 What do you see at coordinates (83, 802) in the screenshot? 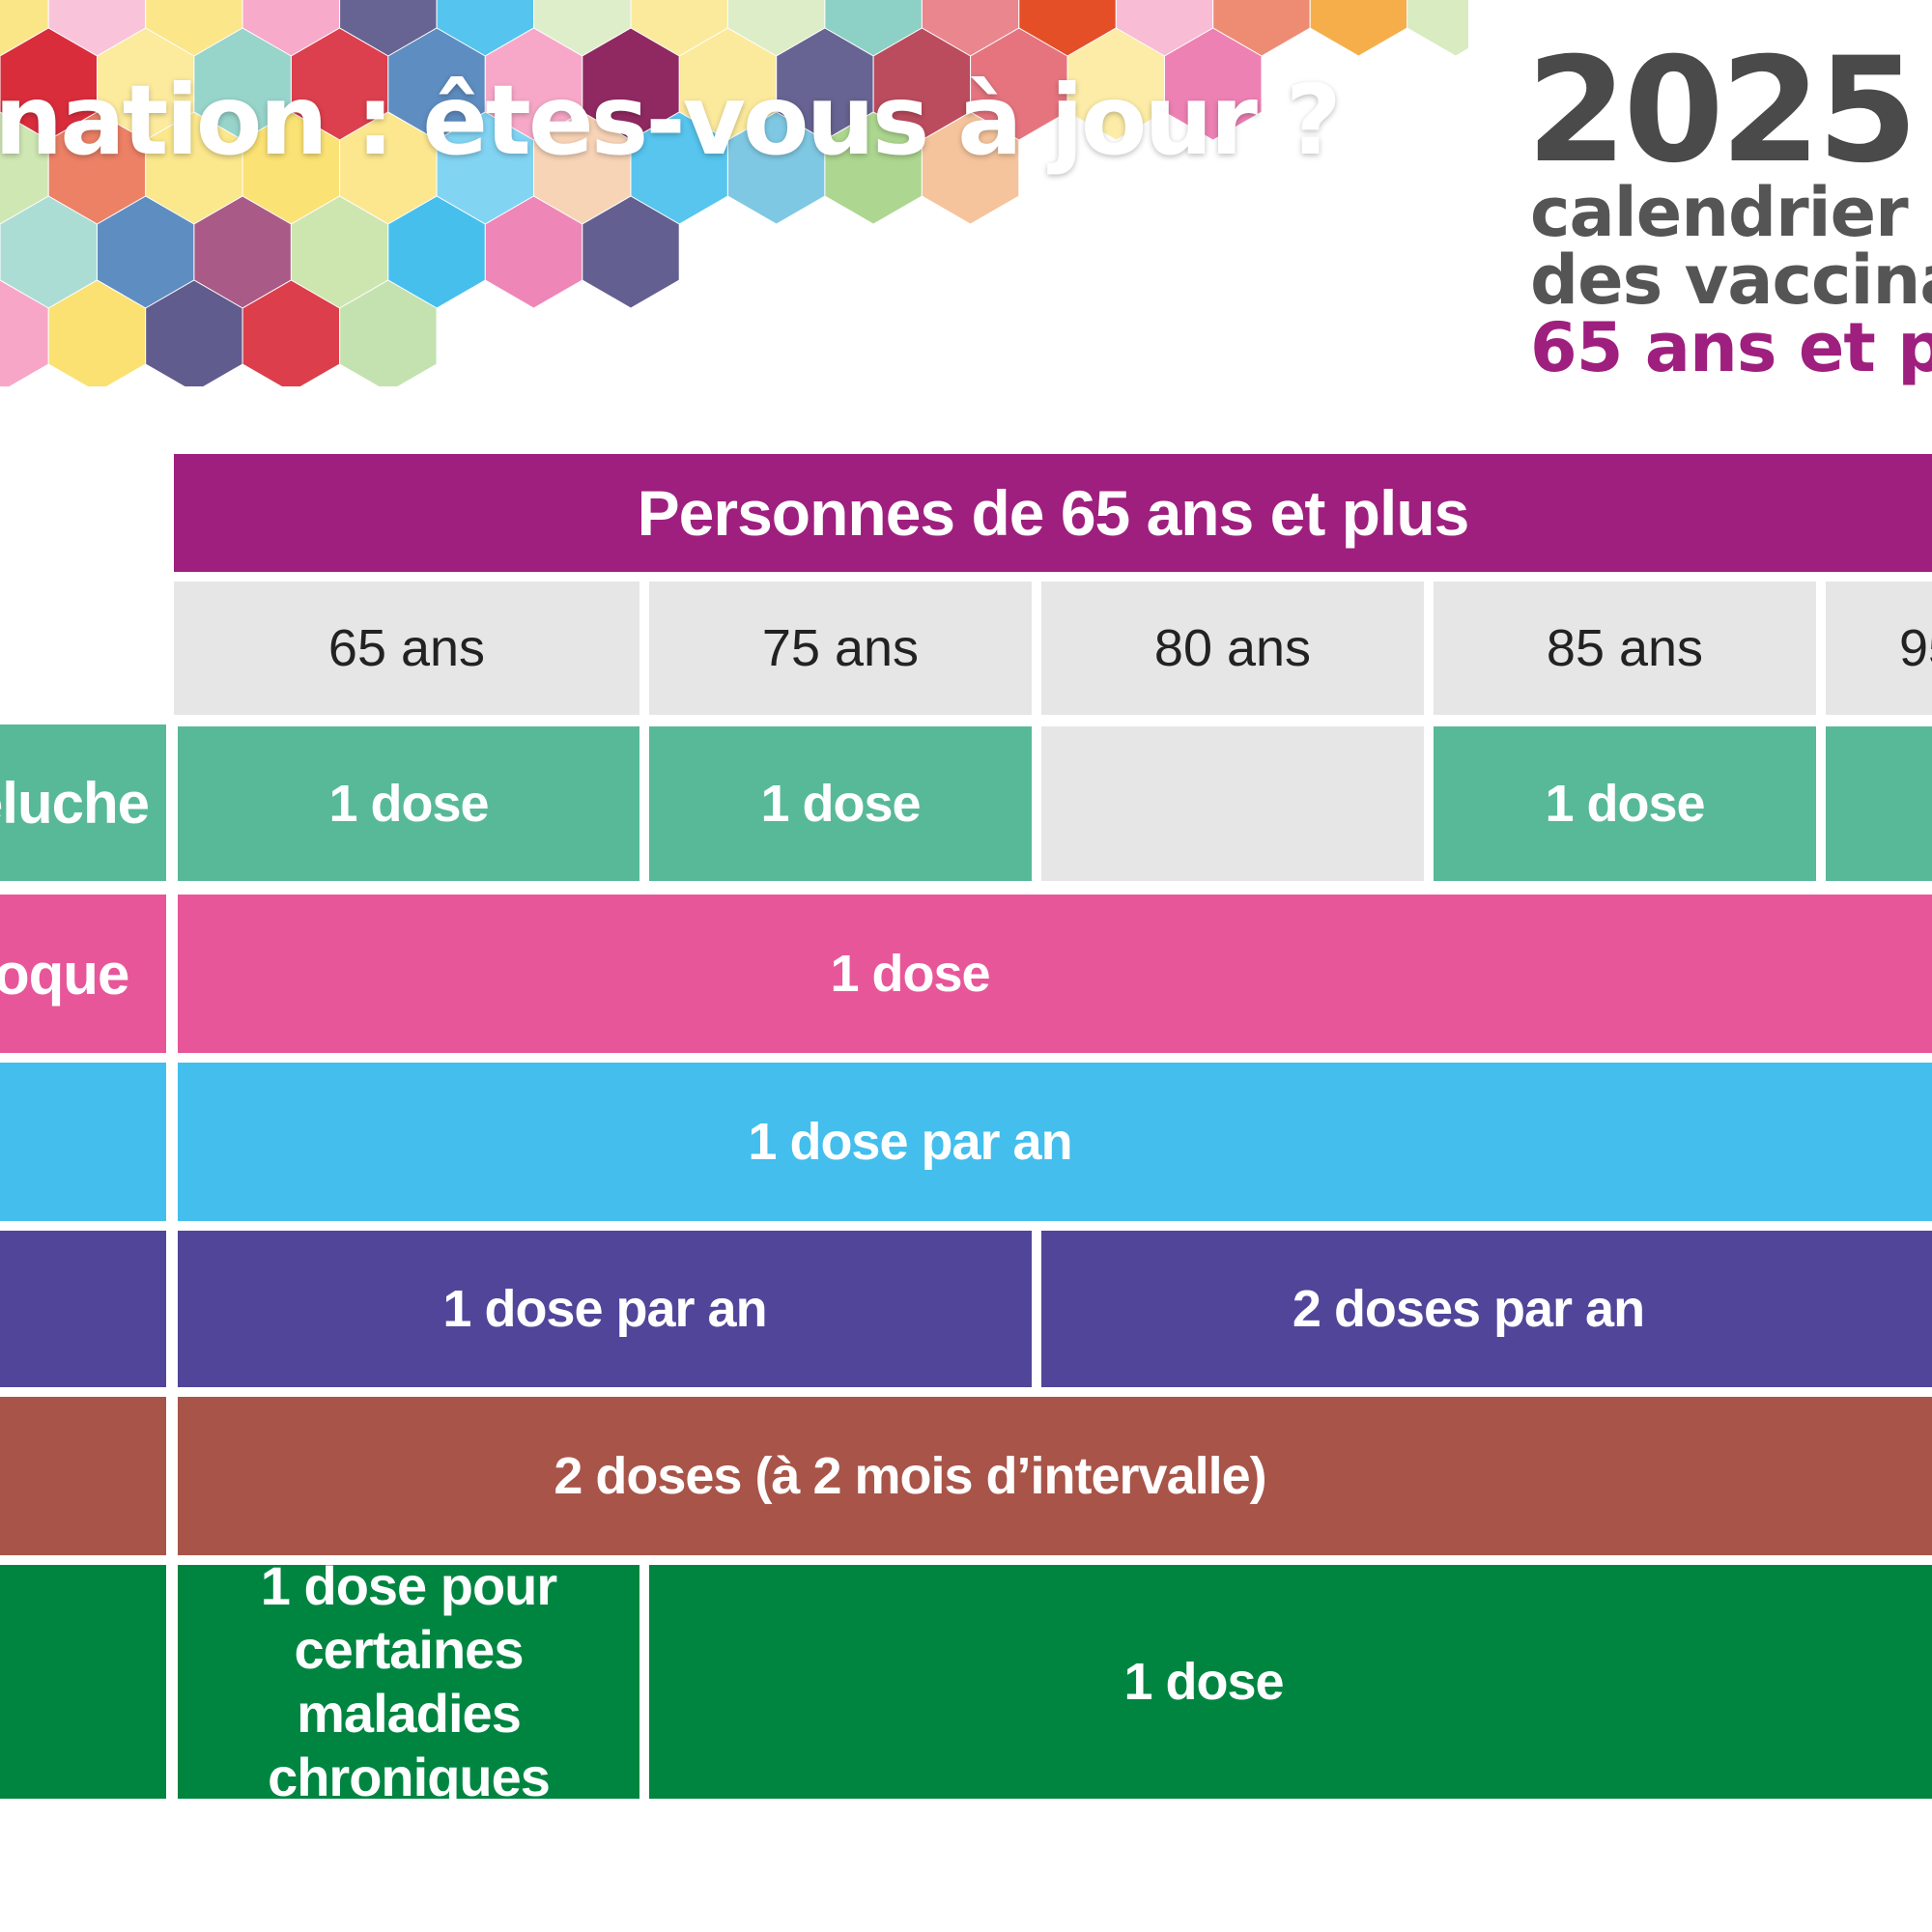
I see `row-label-coqueluche: eluche` at bounding box center [83, 802].